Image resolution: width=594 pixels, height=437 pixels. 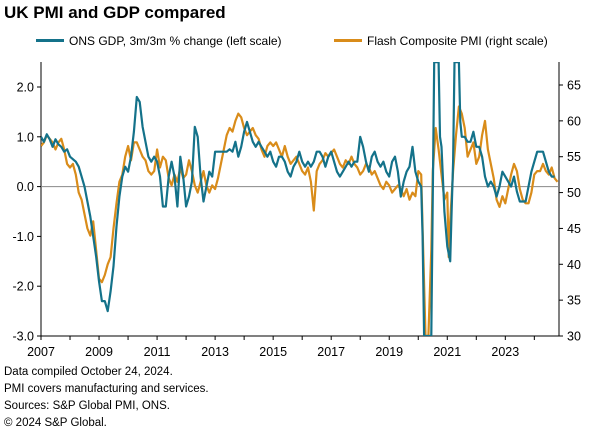 What do you see at coordinates (106, 389) in the screenshot?
I see `footnote-coverage: PMI covers manufacturing and services.` at bounding box center [106, 389].